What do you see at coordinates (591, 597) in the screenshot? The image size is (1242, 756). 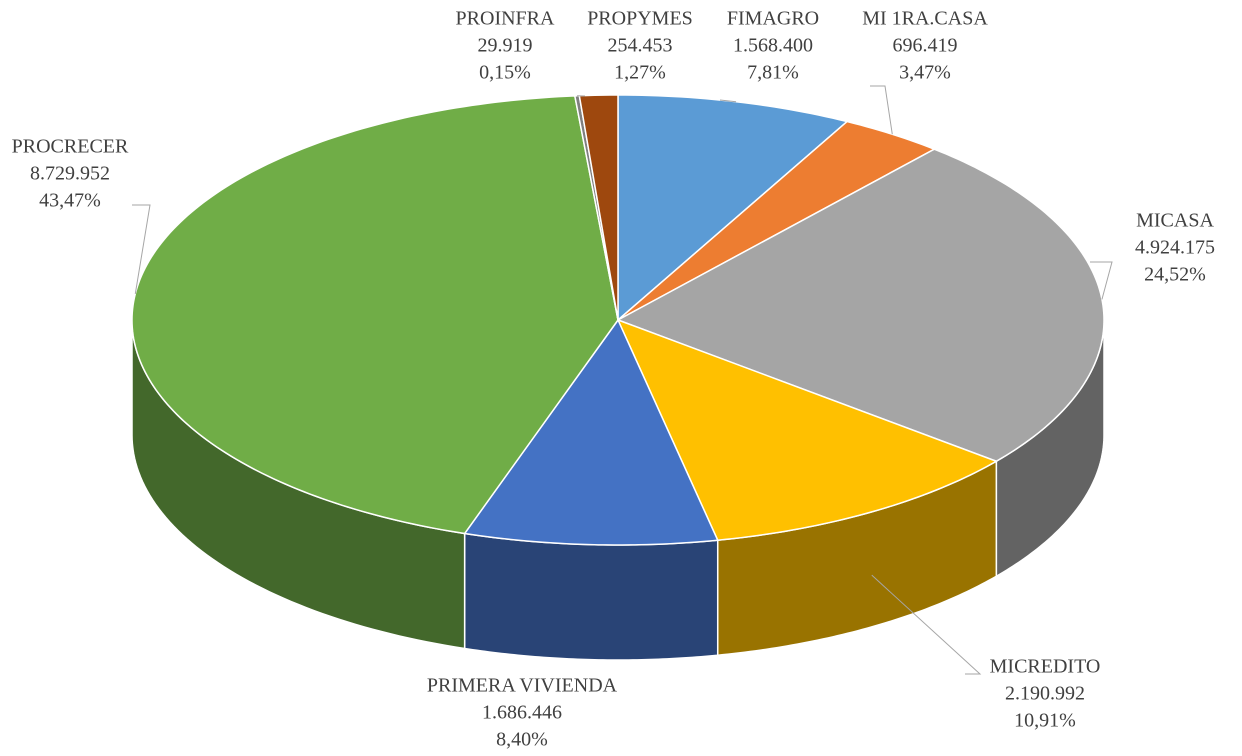 I see `slice-side` at bounding box center [591, 597].